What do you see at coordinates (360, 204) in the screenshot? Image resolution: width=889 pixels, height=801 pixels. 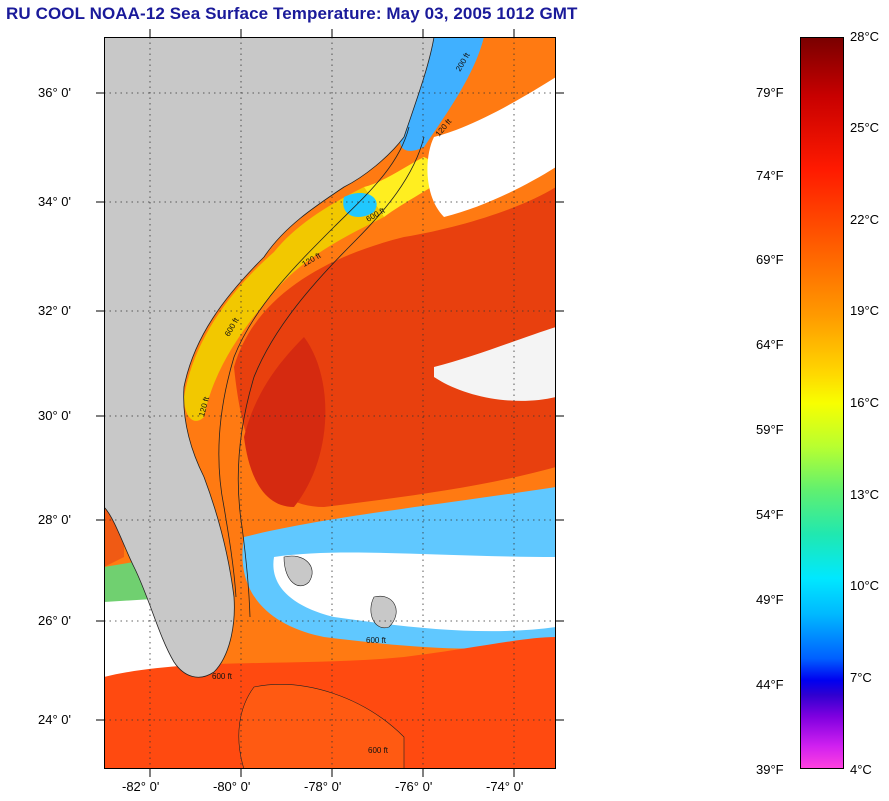 I see `cool-patch` at bounding box center [360, 204].